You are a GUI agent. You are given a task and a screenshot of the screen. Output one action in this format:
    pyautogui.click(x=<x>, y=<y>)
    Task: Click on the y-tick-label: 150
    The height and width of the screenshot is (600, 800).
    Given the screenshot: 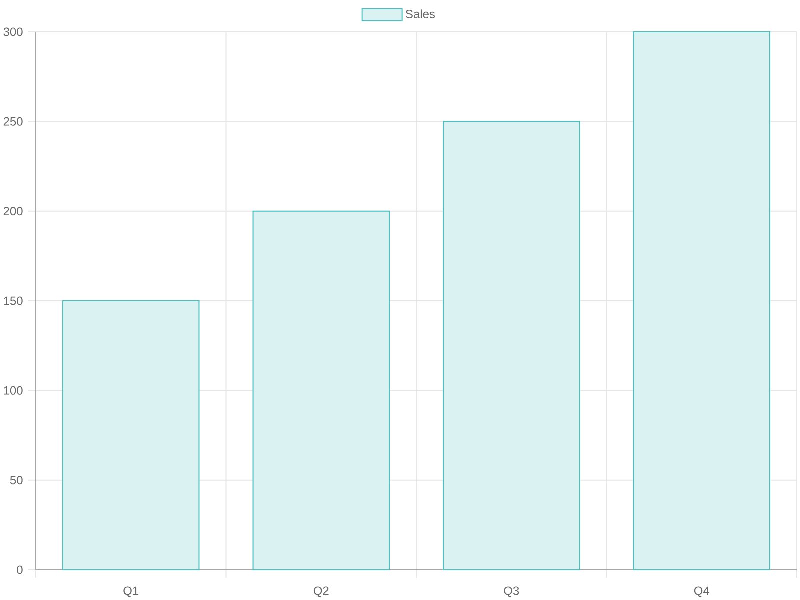 What is the action you would take?
    pyautogui.click(x=13, y=301)
    